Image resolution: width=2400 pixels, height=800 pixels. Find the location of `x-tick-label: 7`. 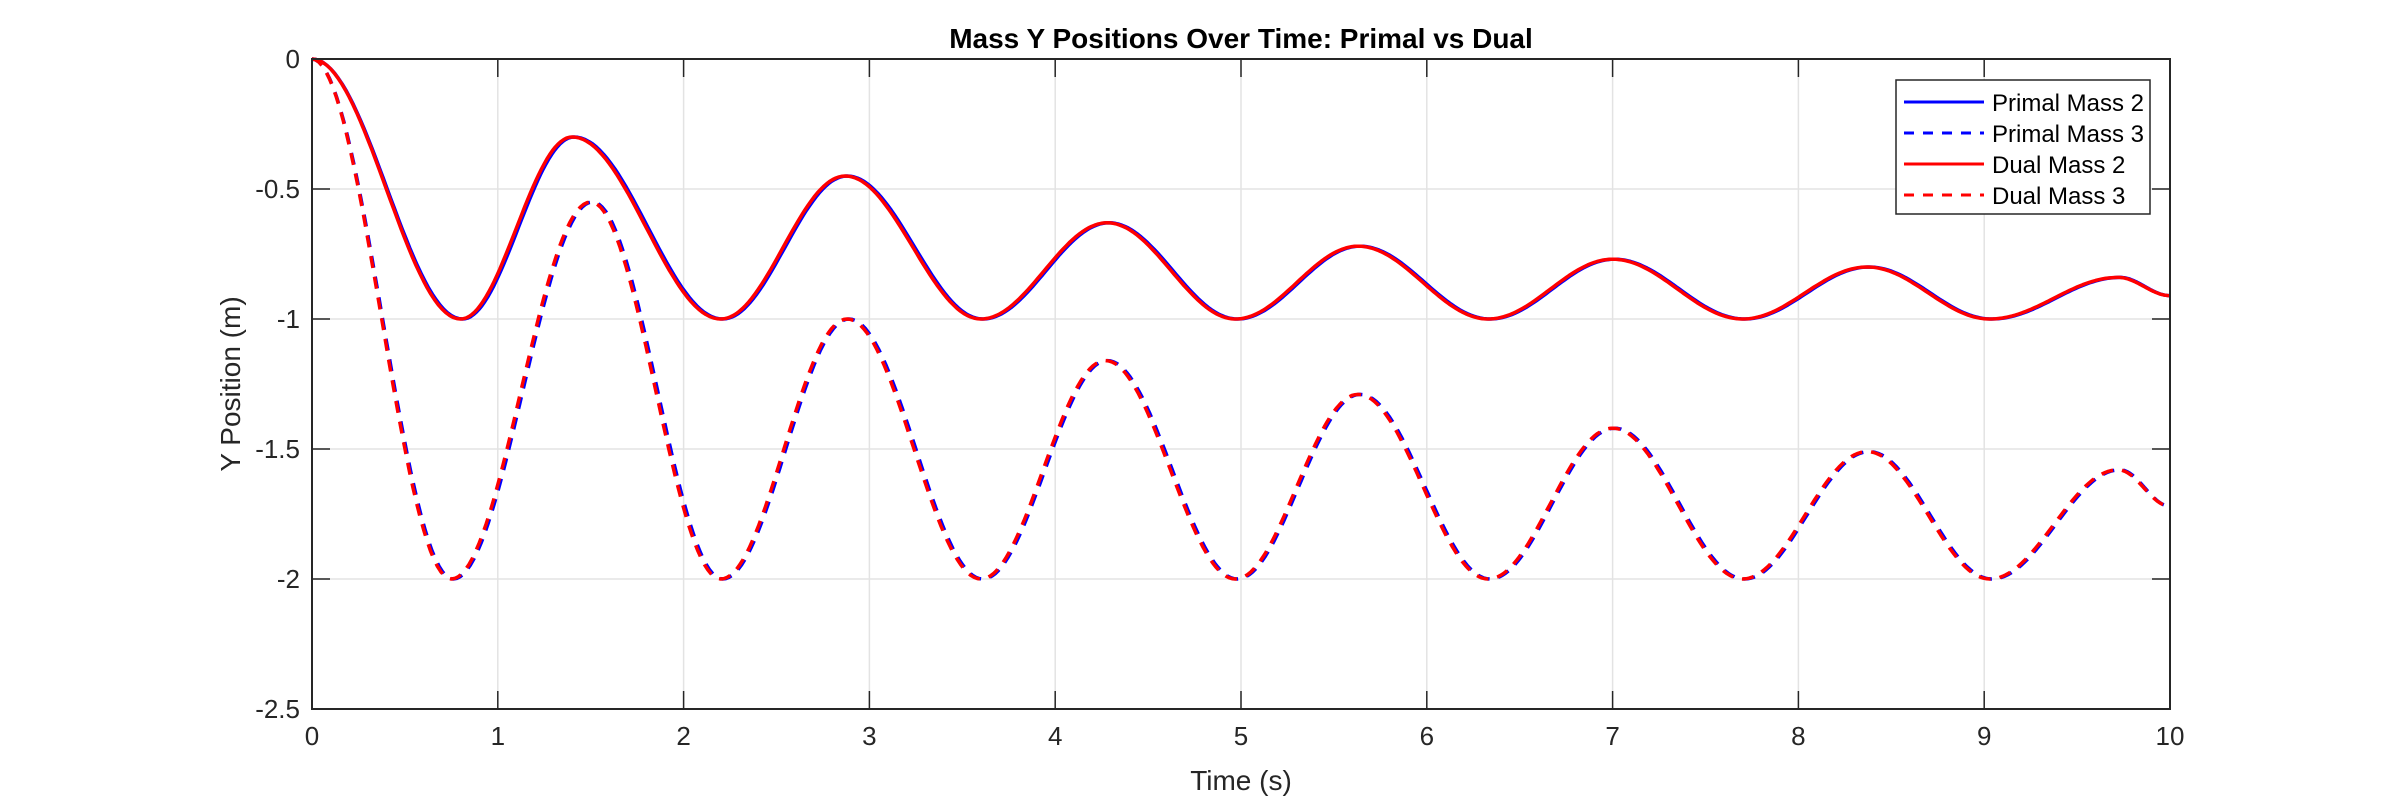

x-tick-label: 7 is located at coordinates (1612, 736).